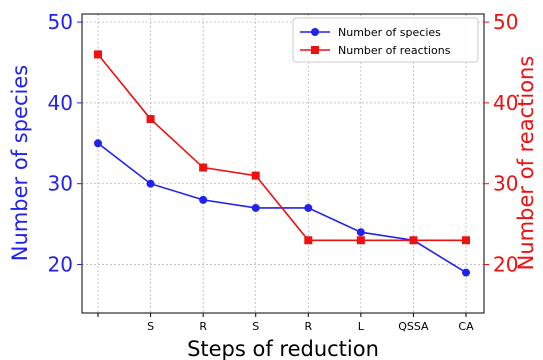 Image resolution: width=543 pixels, height=360 pixels. Describe the element at coordinates (315, 50) in the screenshot. I see `legend-reactions-marker` at that location.